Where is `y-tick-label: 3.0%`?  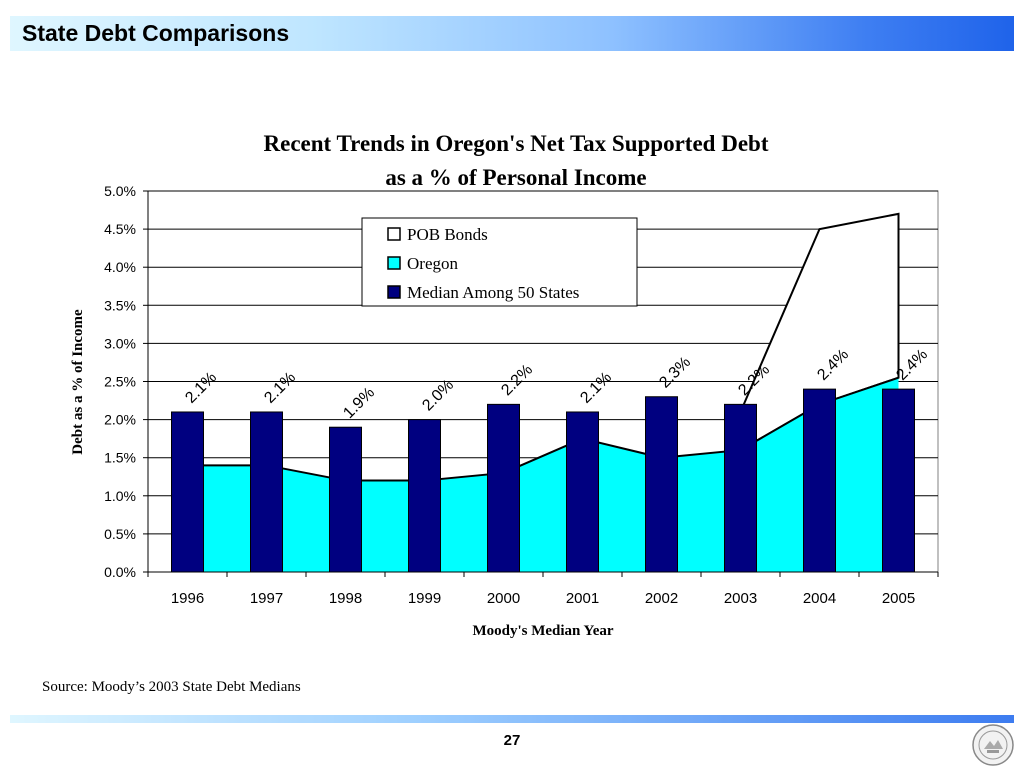
y-tick-label: 3.0% is located at coordinates (120, 343).